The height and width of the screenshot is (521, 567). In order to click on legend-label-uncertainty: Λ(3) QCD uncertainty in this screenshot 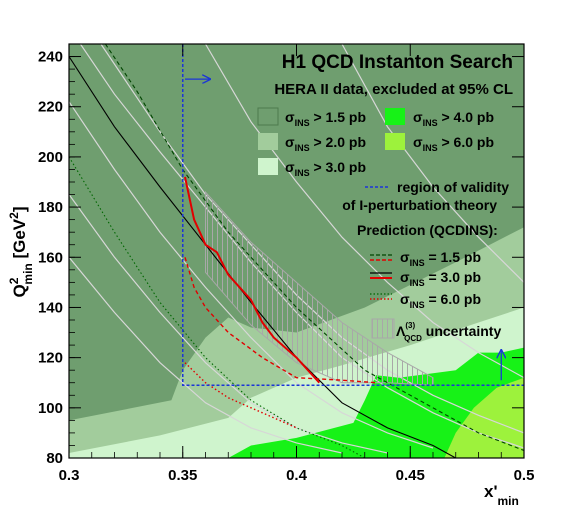, I will do `click(448, 332)`.